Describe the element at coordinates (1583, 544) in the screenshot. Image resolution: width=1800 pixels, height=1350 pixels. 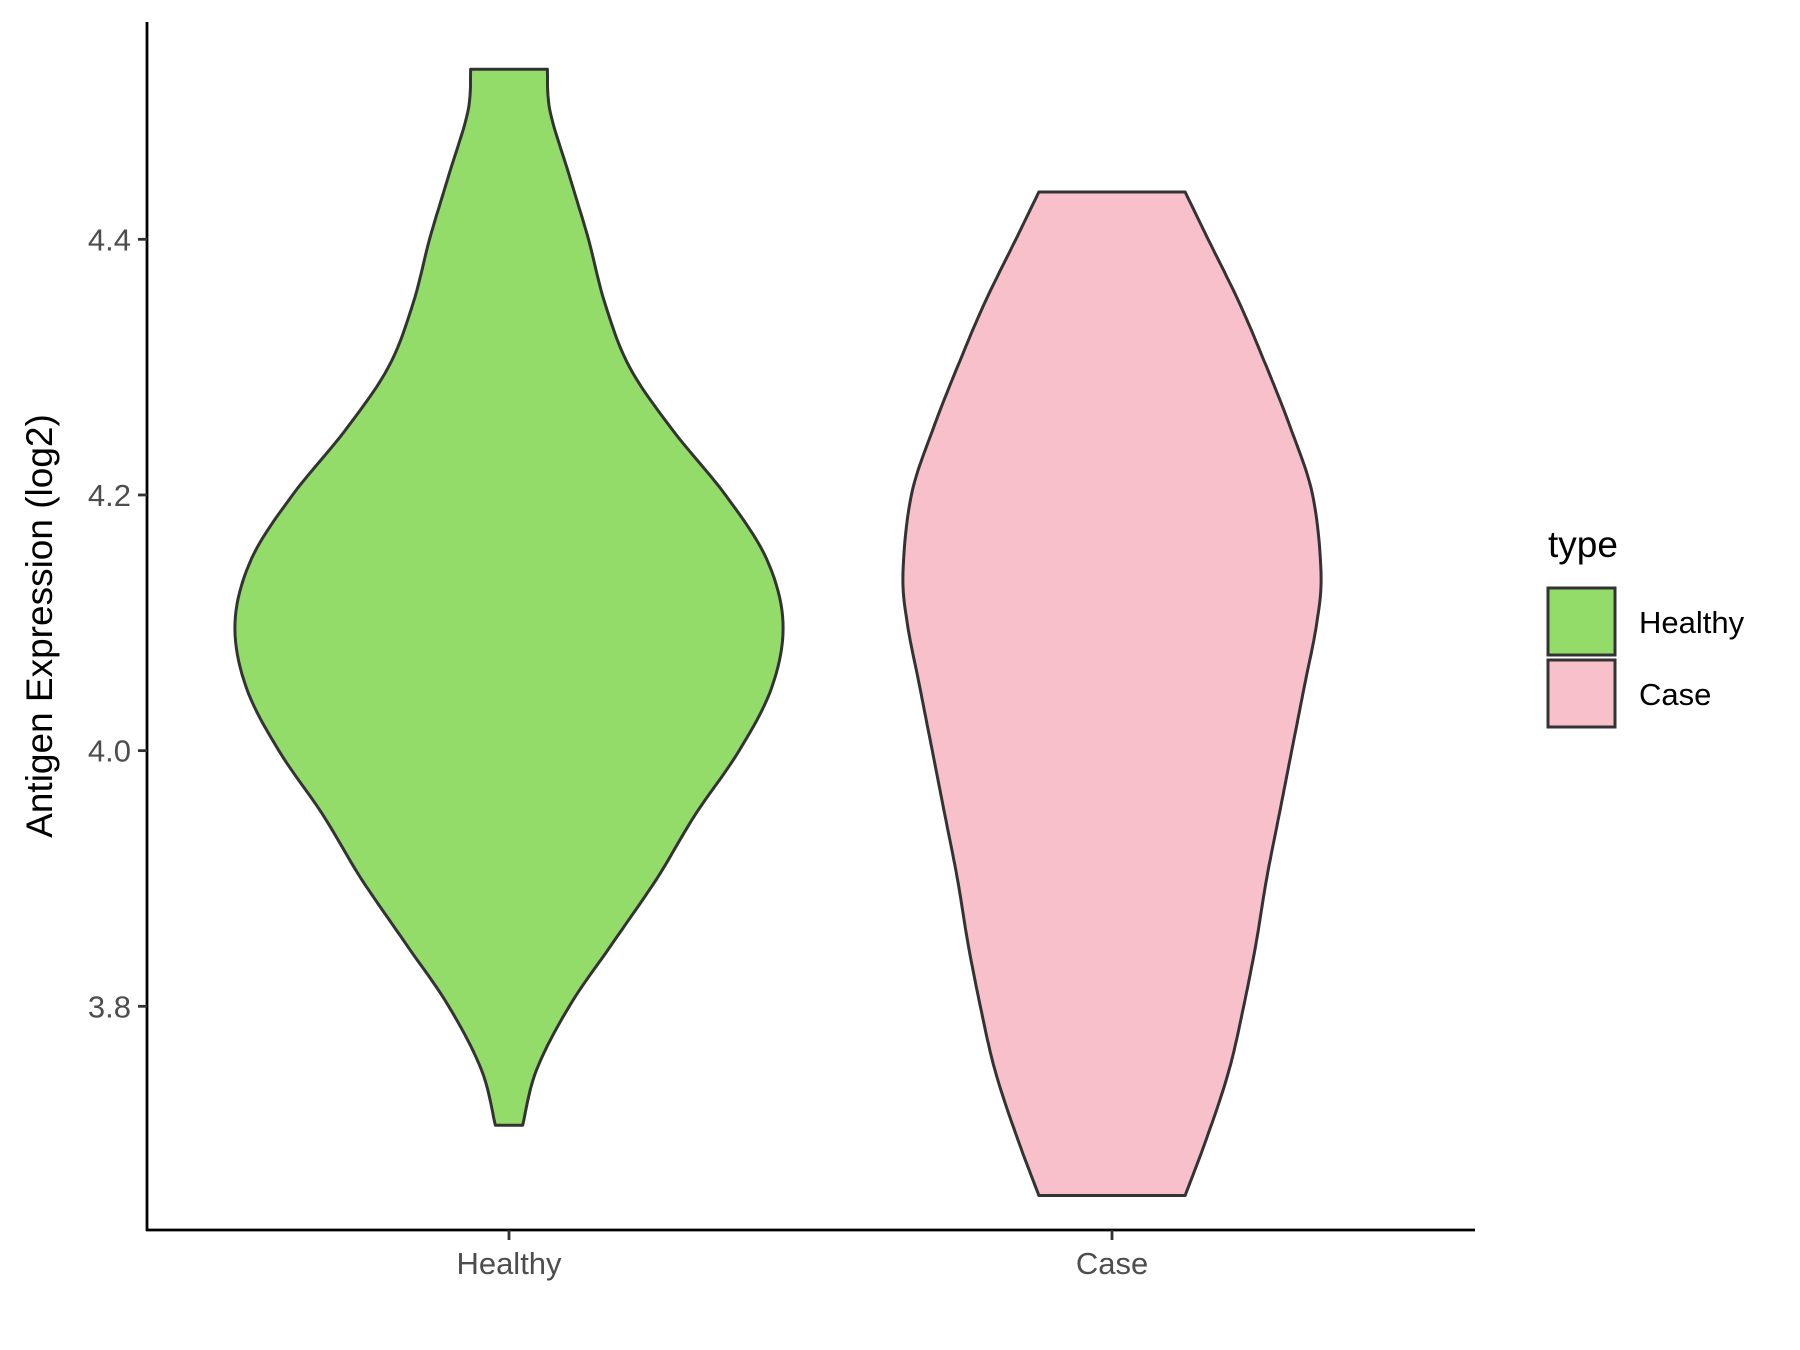
I see `legend-title: type` at that location.